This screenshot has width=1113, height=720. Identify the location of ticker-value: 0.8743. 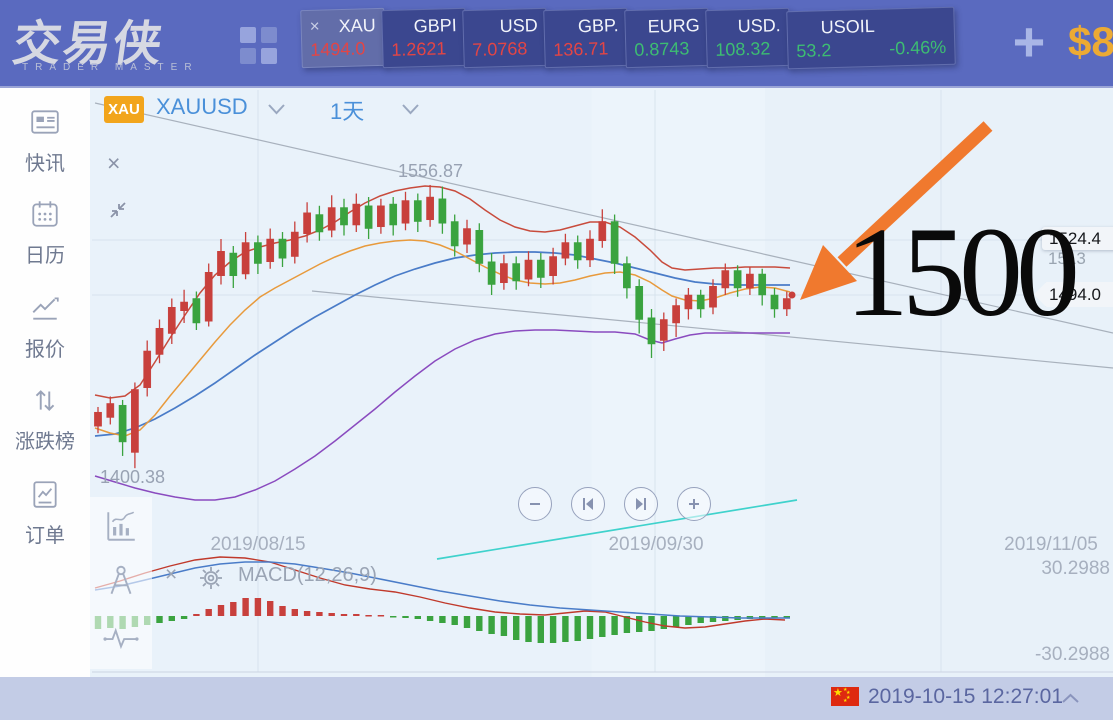
(662, 49).